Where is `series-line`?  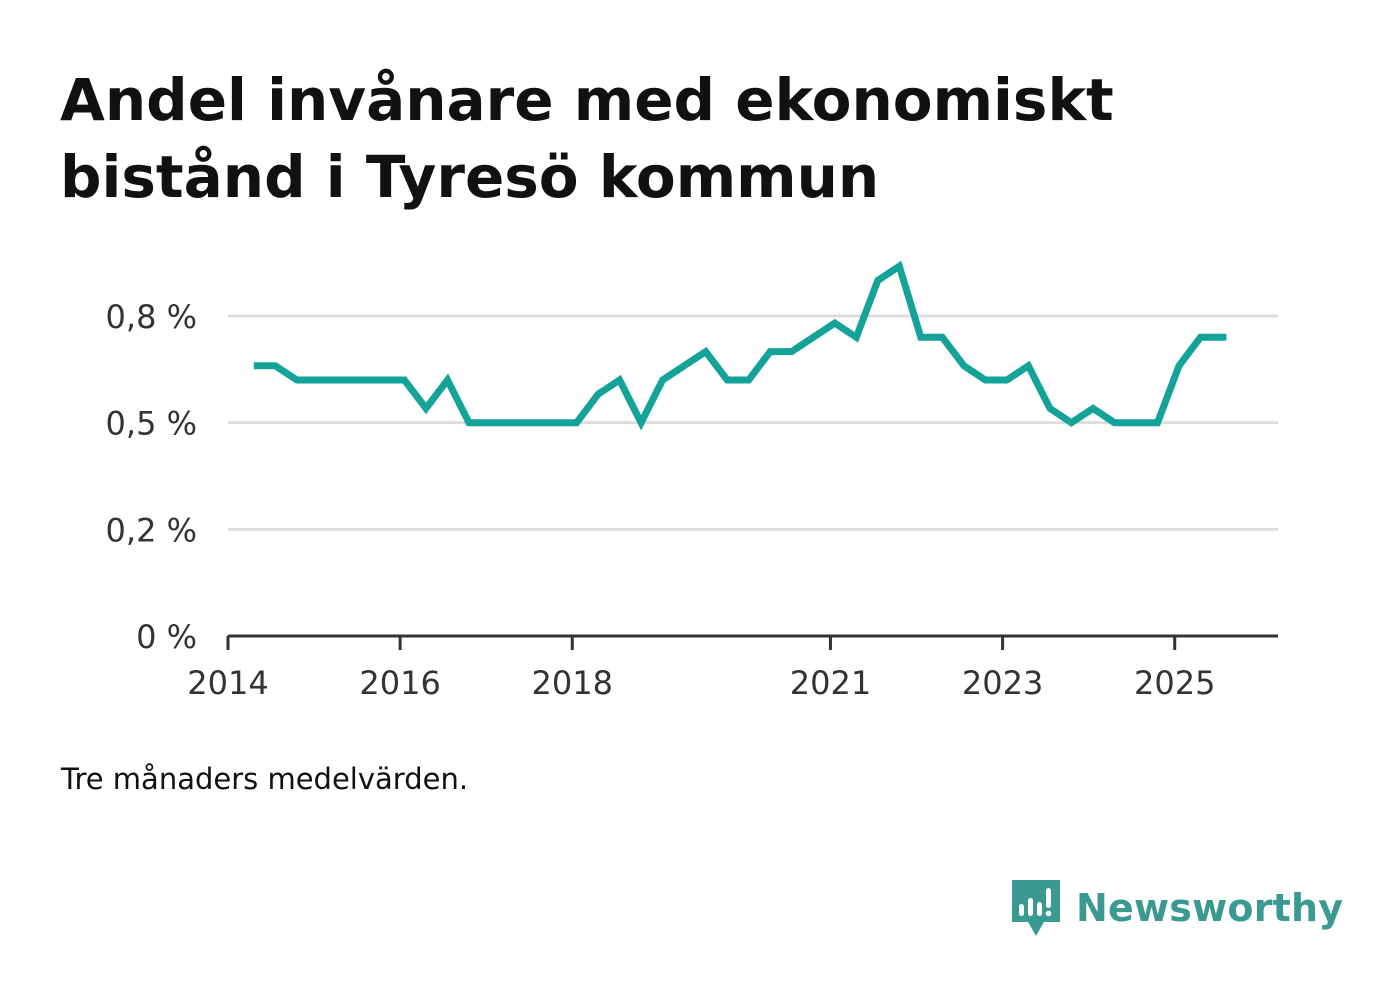 series-line is located at coordinates (740, 345).